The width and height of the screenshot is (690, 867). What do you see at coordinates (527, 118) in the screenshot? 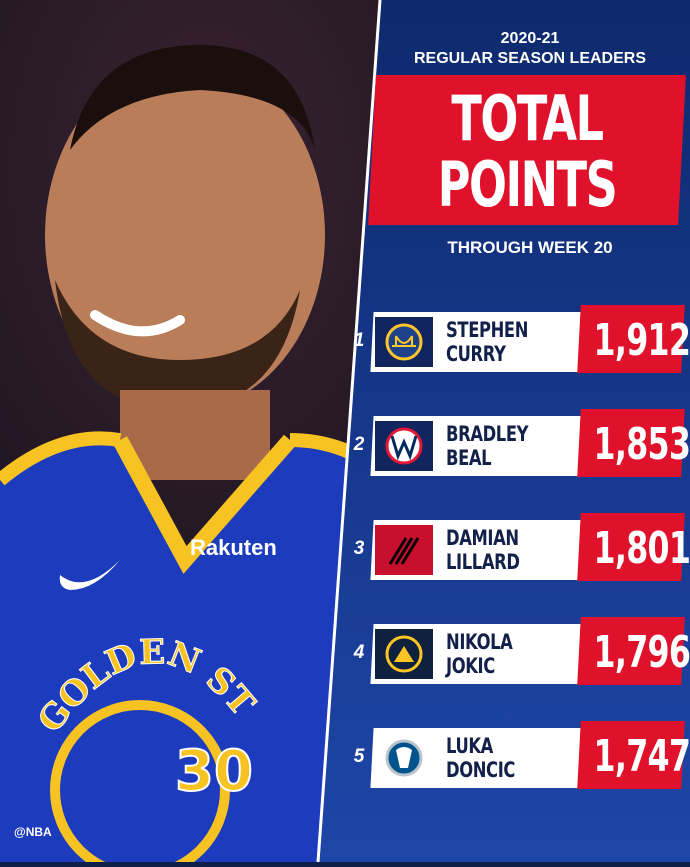
I see `title-line-1: TOTAL` at bounding box center [527, 118].